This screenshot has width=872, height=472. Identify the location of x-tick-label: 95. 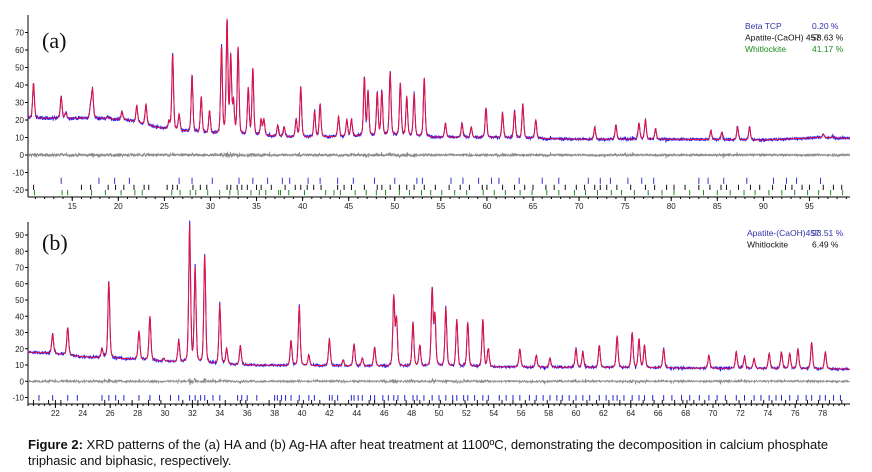
(809, 206).